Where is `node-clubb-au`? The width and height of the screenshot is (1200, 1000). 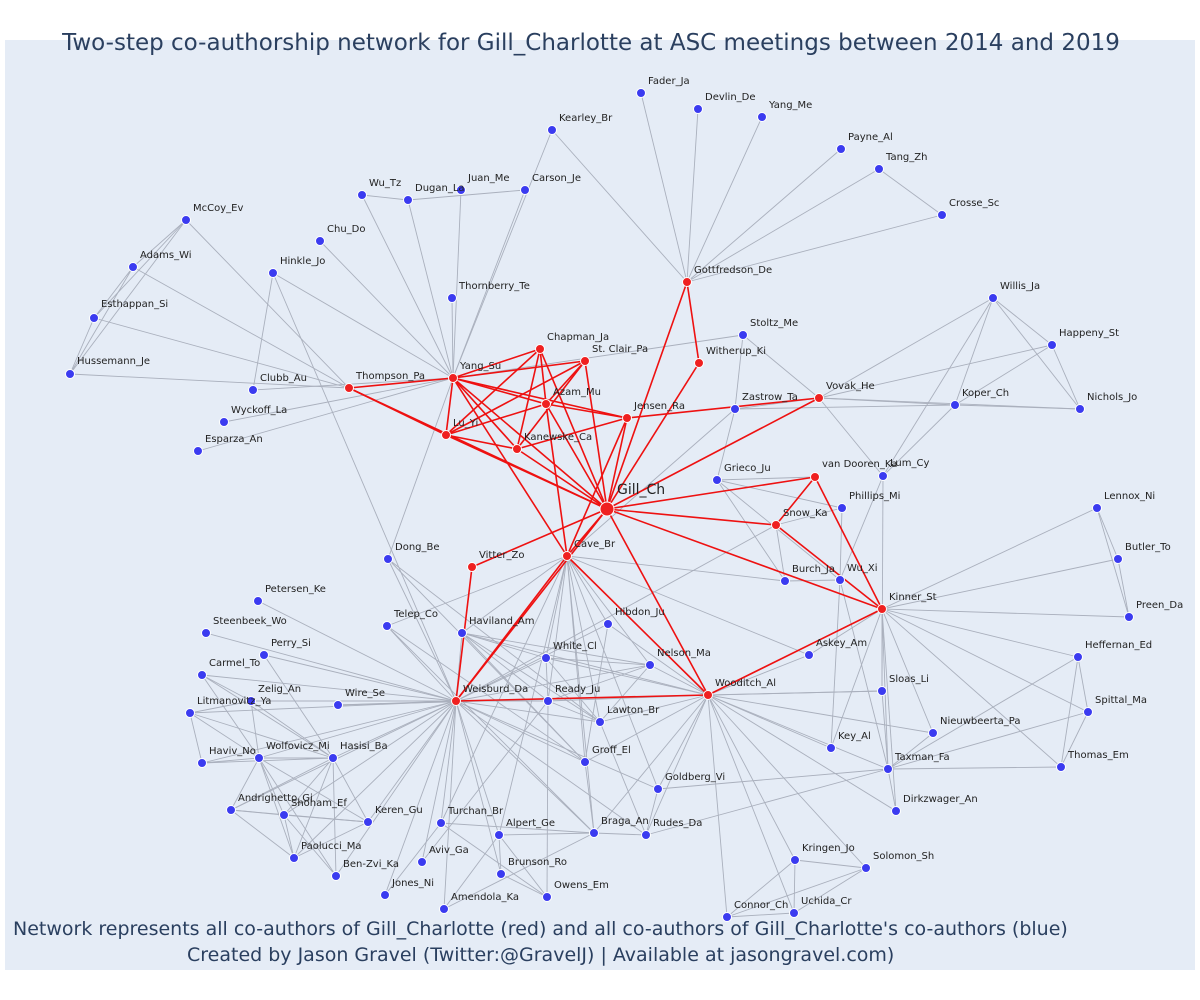 node-clubb-au is located at coordinates (253, 390).